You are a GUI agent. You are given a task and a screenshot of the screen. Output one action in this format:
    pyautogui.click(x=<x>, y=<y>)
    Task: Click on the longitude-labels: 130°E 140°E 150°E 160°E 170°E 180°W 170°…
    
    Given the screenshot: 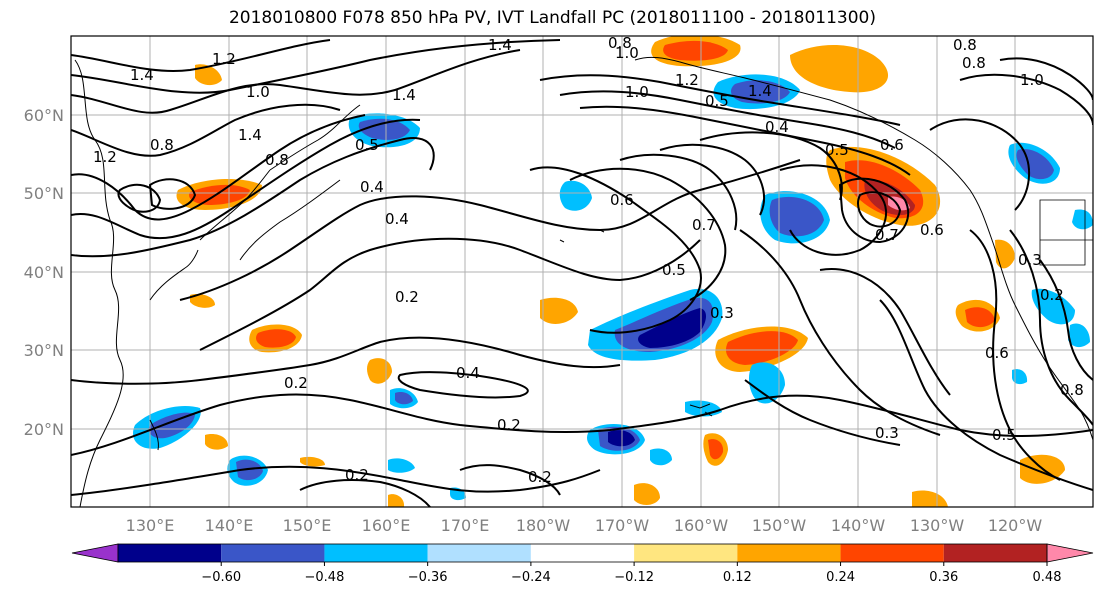 What is the action you would take?
    pyautogui.click(x=584, y=525)
    